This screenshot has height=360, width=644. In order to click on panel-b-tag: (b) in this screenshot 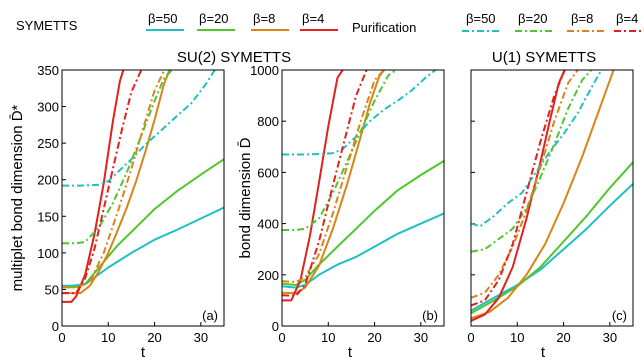, I will do `click(430, 315)`.